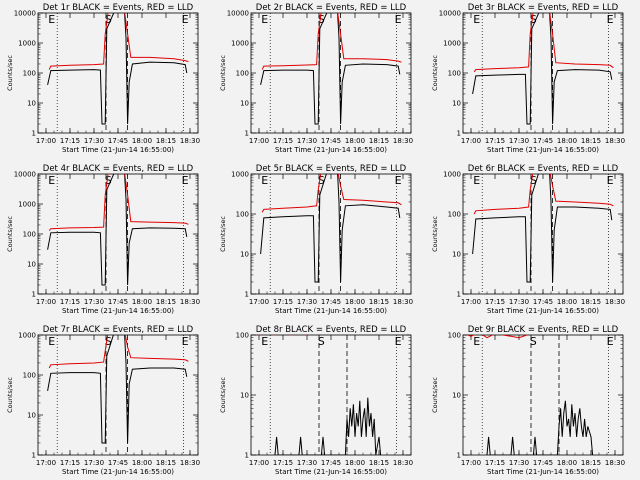  I want to click on panel-title: Det 4r BLACK = Events, RED = LLD, so click(118, 169).